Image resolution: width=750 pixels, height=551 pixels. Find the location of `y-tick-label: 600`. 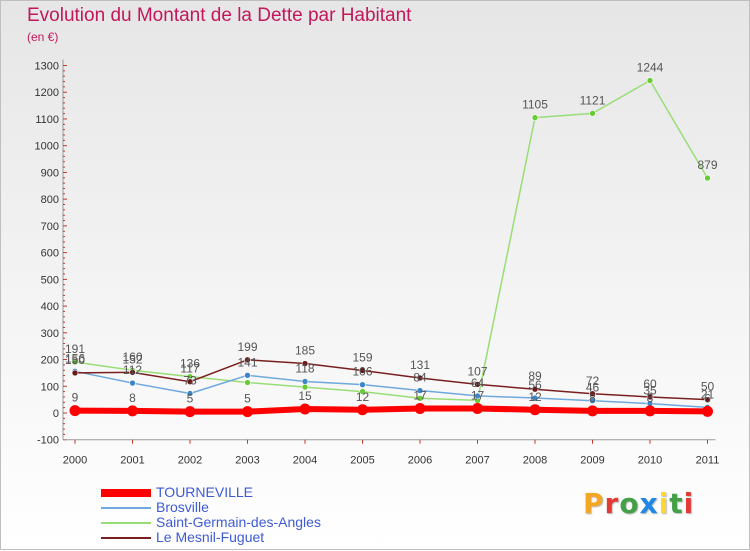

y-tick-label: 600 is located at coordinates (50, 254).